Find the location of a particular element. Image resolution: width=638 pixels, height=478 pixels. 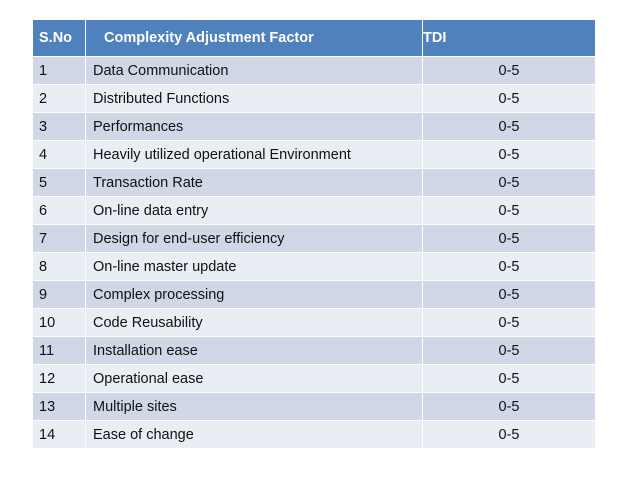

row-factor-cell: Heavily utilized operational Environment is located at coordinates (254, 154).